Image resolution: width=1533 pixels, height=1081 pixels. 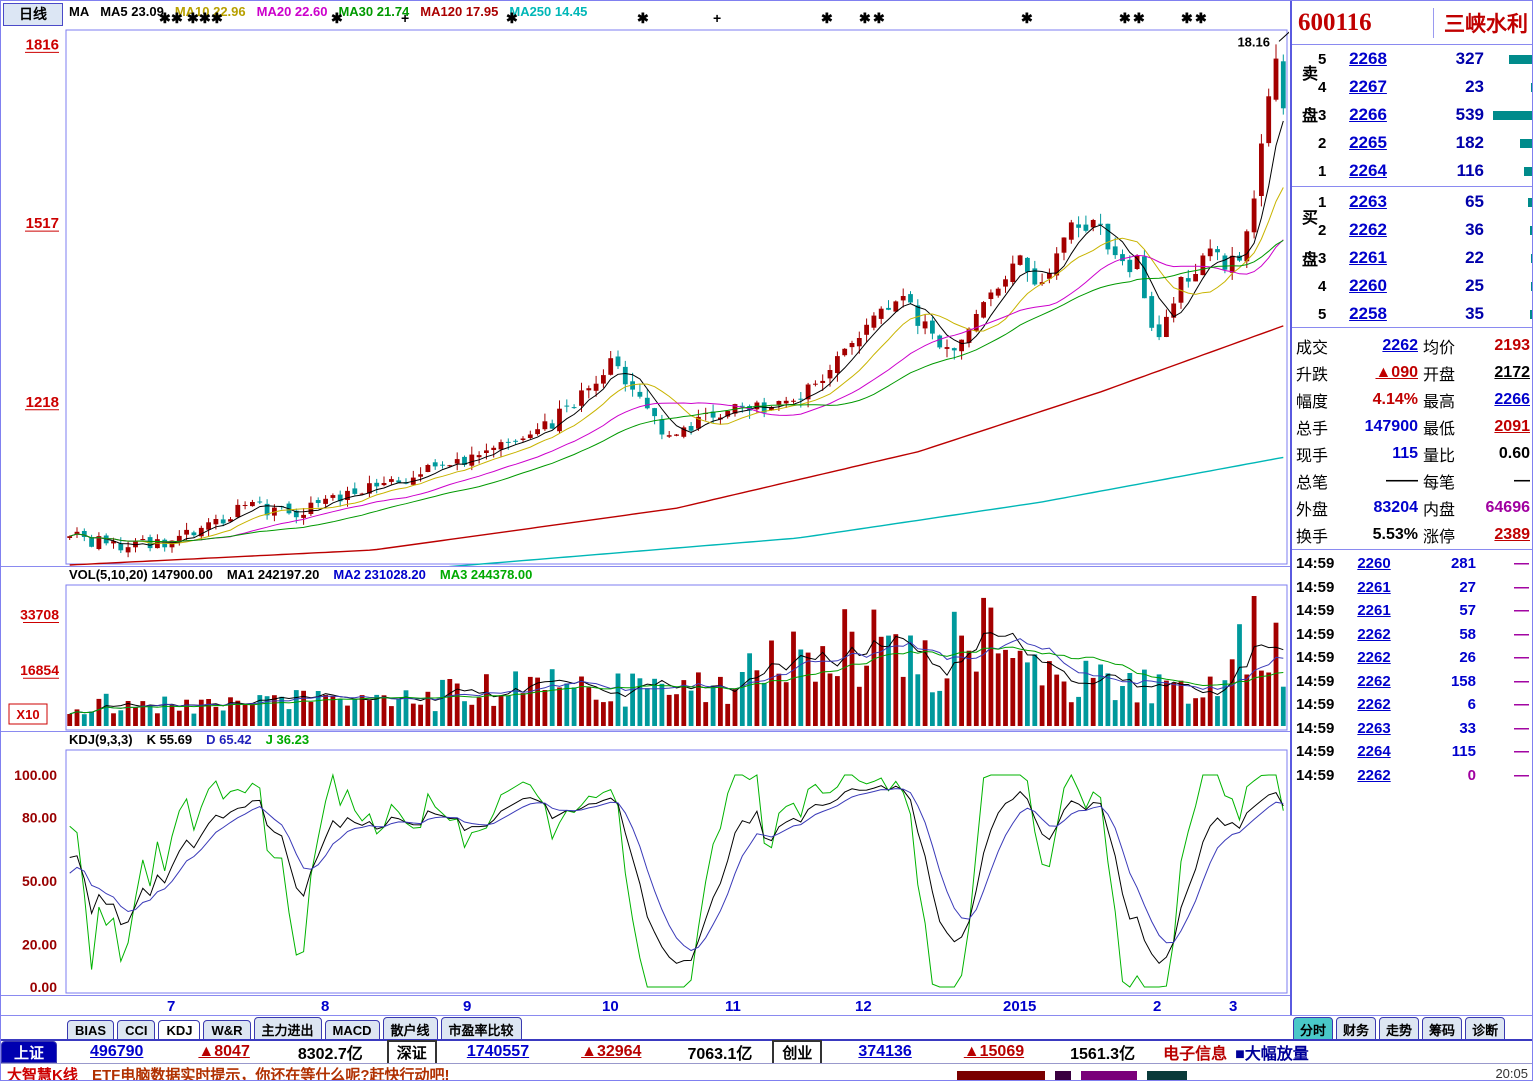 What do you see at coordinates (498, 1051) in the screenshot?
I see `statusbar-item: 1740557` at bounding box center [498, 1051].